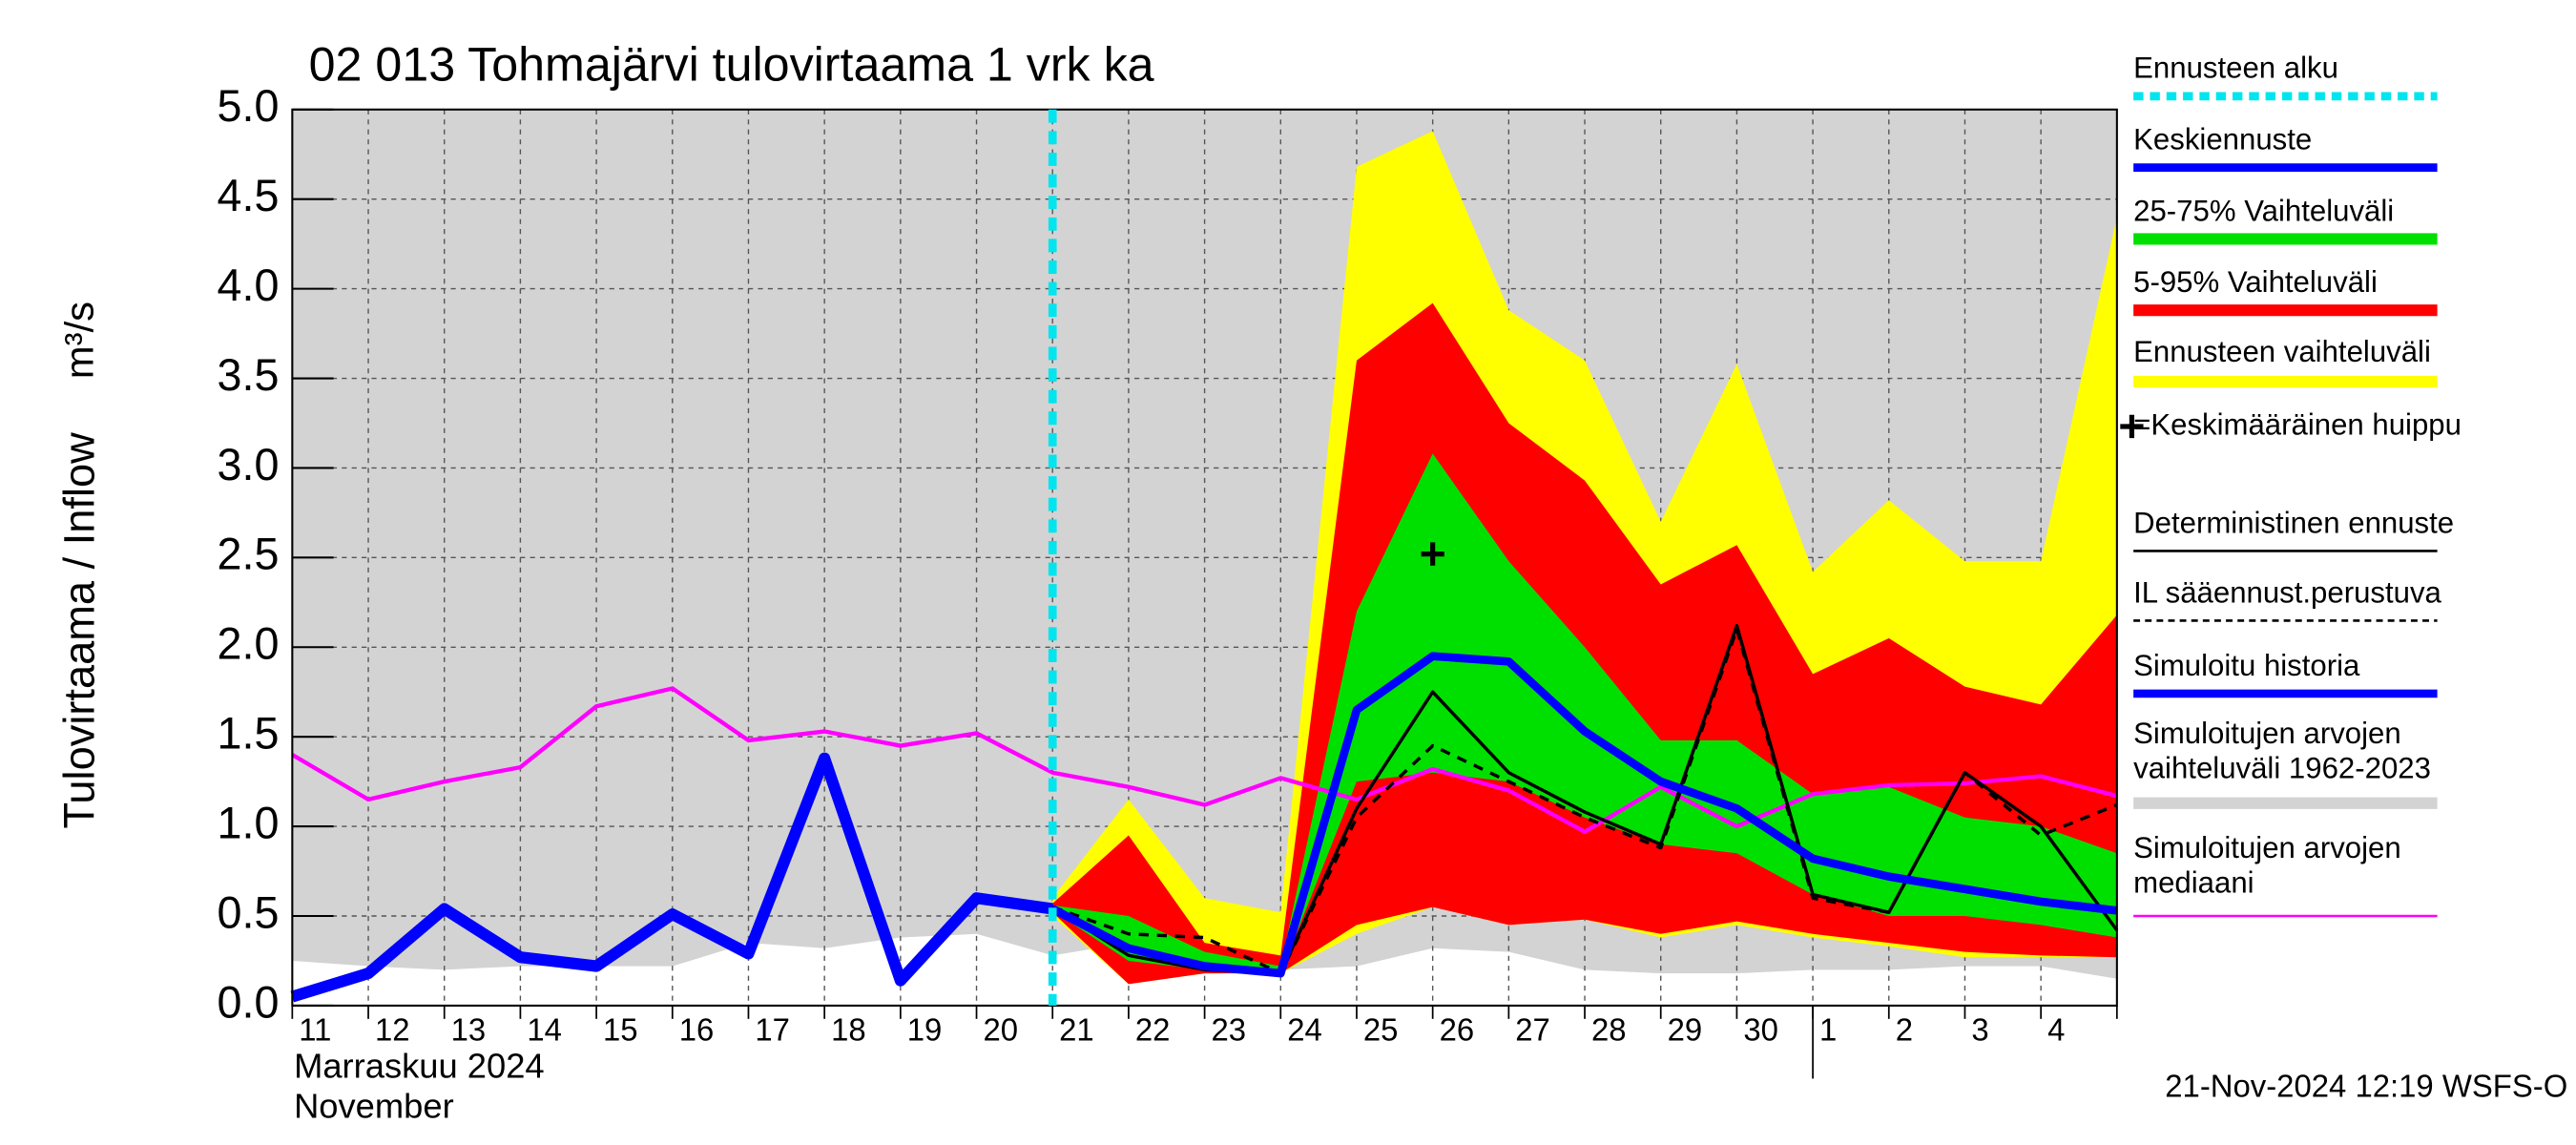  I want to click on y-tick-label: 1.0, so click(249, 823).